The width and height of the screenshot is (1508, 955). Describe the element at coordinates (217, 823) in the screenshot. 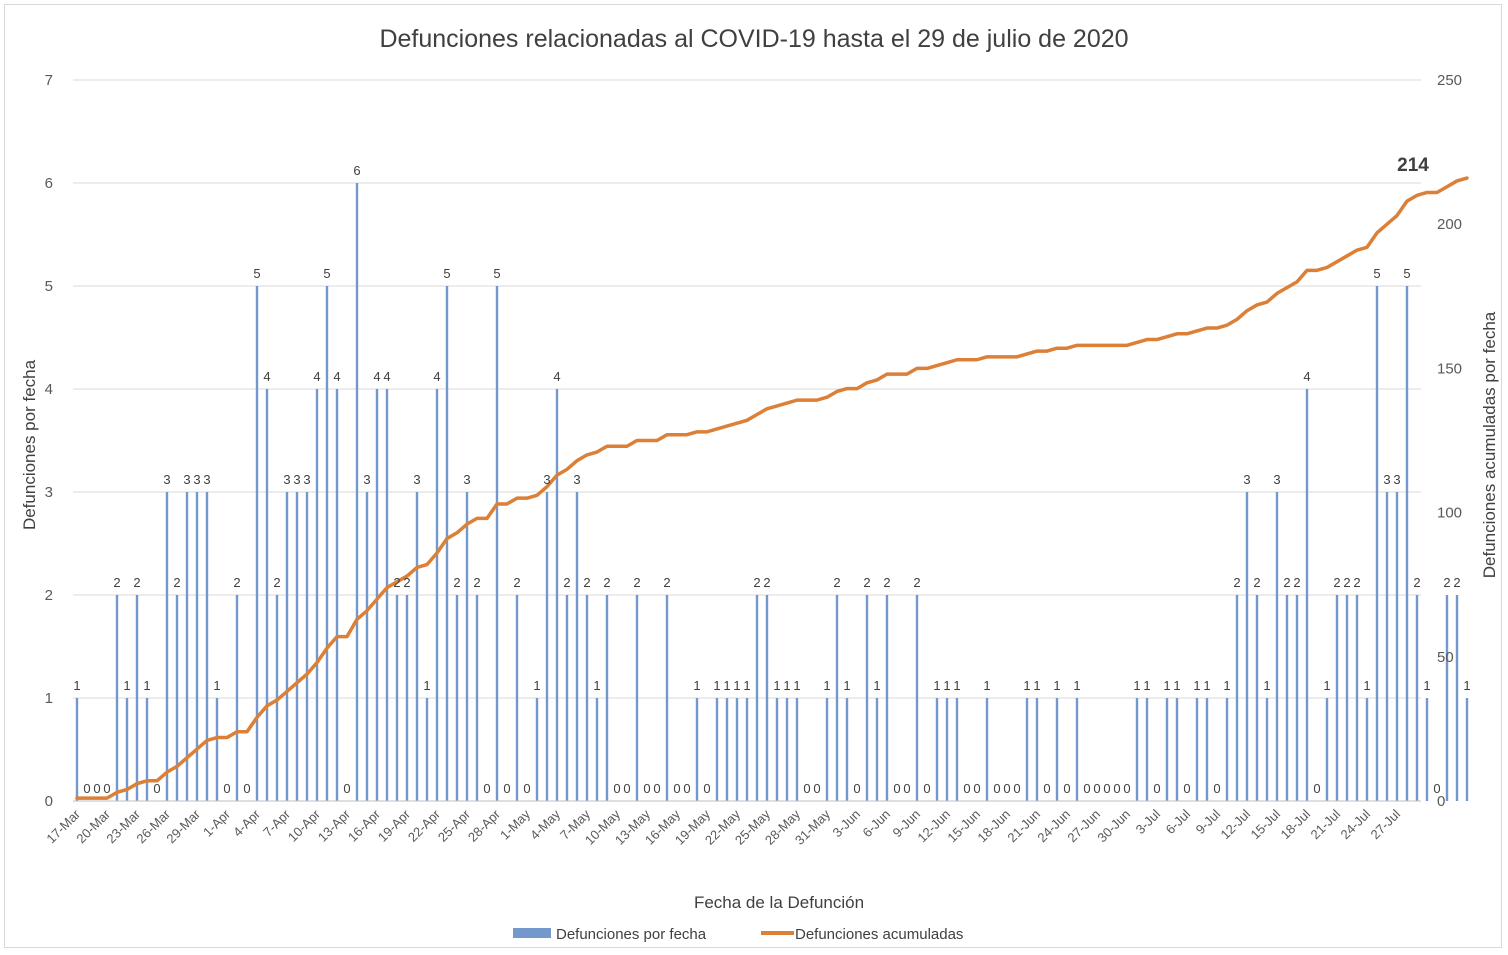

I see `x-tick-label: 1-Apr` at that location.